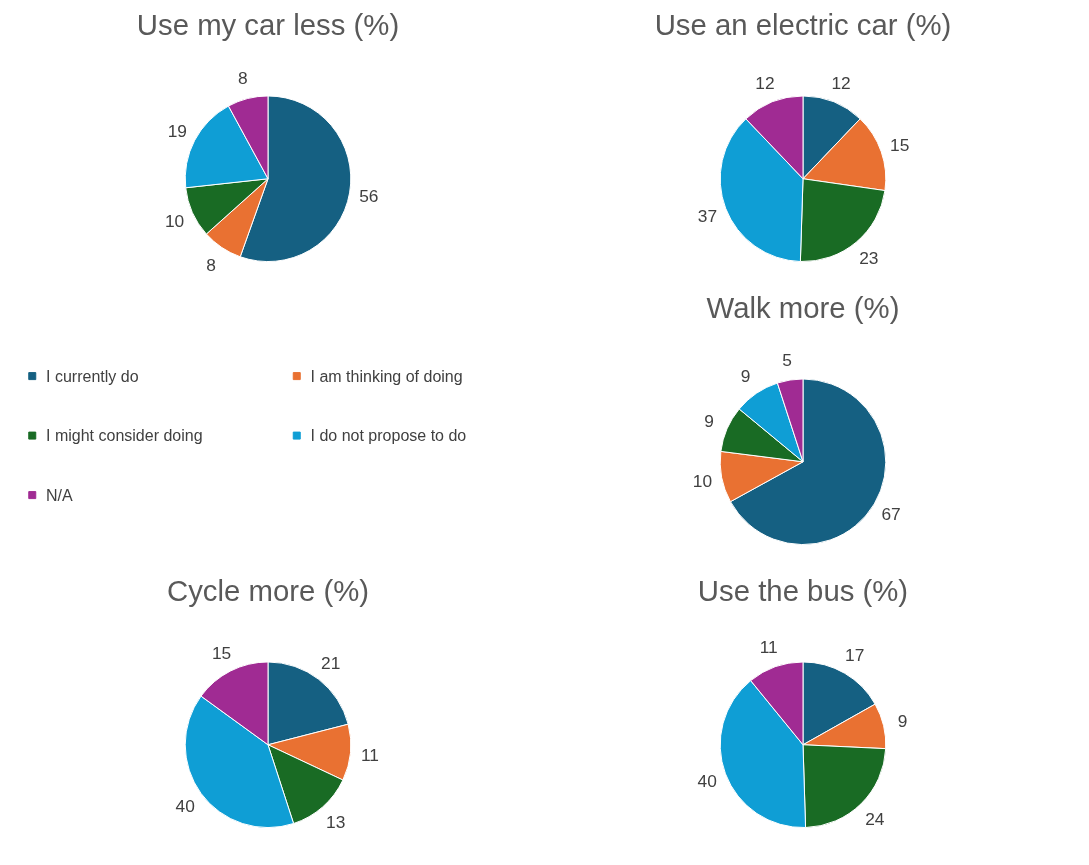  Describe the element at coordinates (60, 495) in the screenshot. I see `legend-label: N/A` at that location.